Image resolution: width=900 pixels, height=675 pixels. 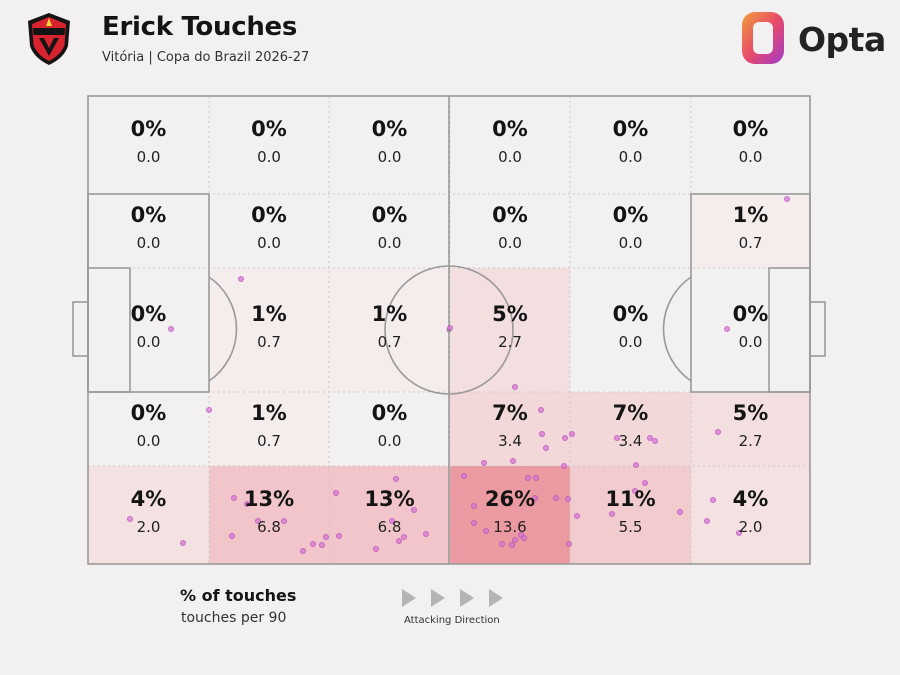 I want to click on zone-touches-per-90: 5.5, so click(x=630, y=527).